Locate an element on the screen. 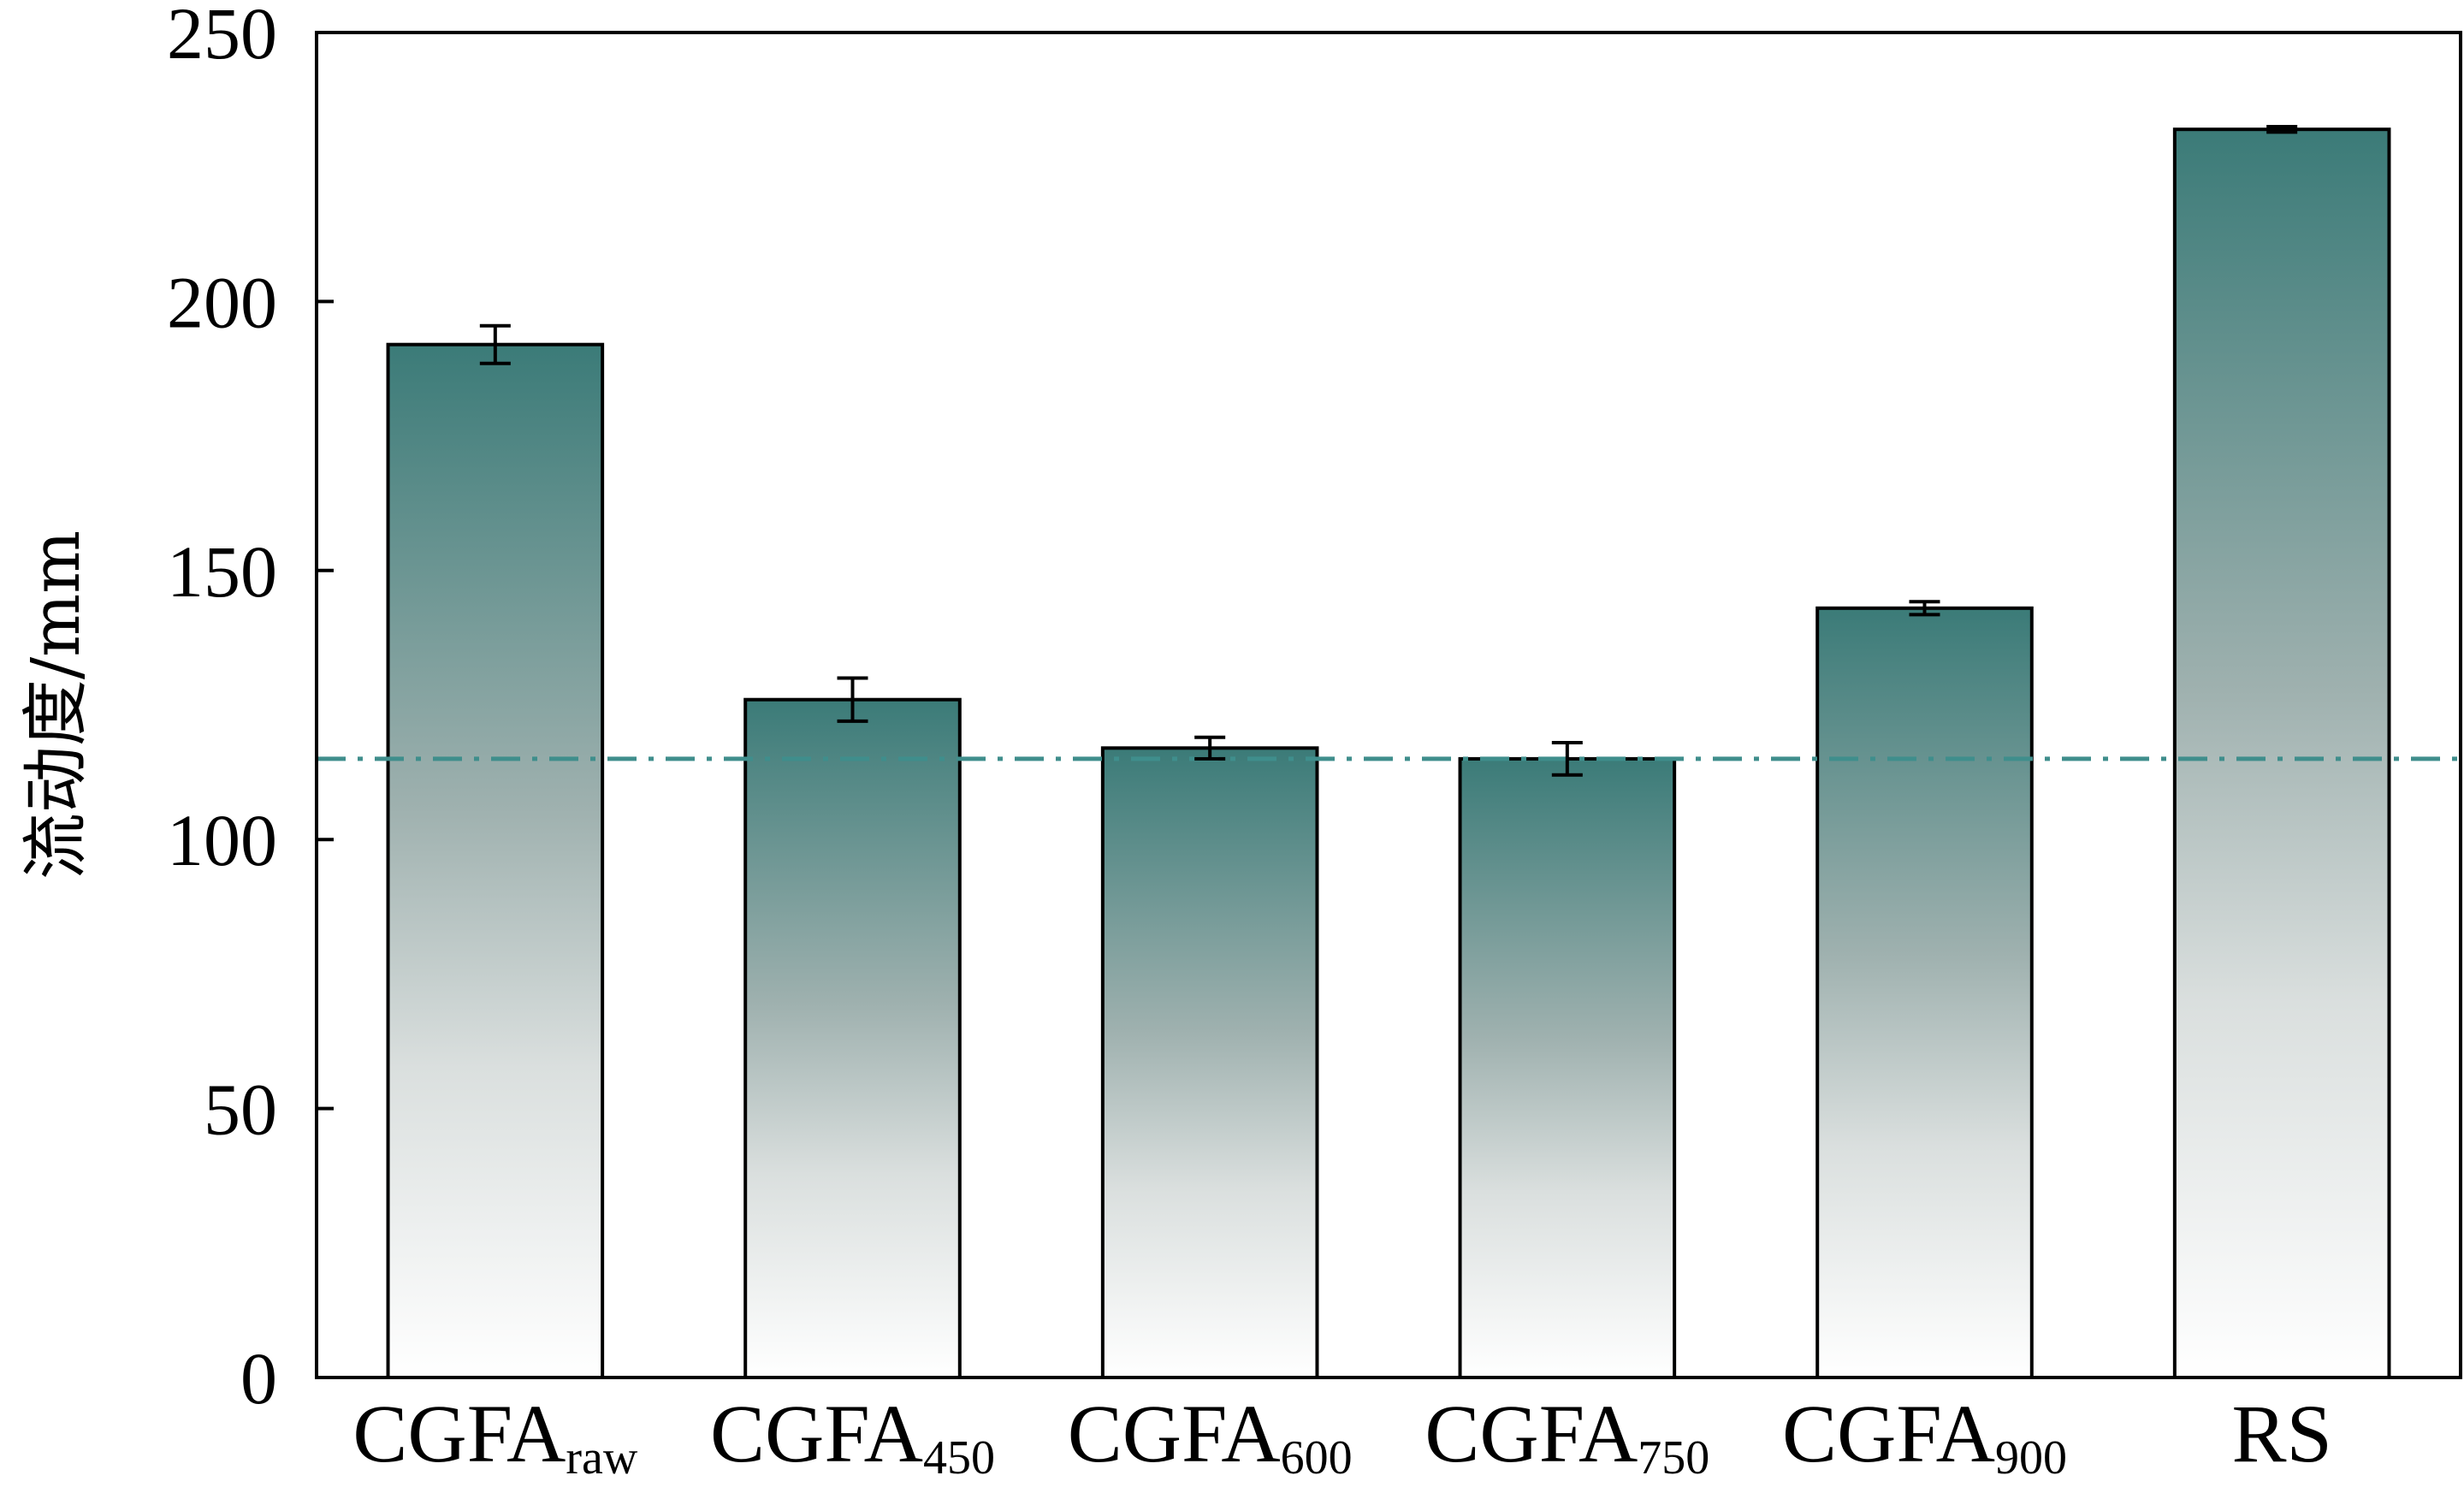 This screenshot has width=2464, height=1499. x-tick-label: CGFA450 is located at coordinates (852, 1436).